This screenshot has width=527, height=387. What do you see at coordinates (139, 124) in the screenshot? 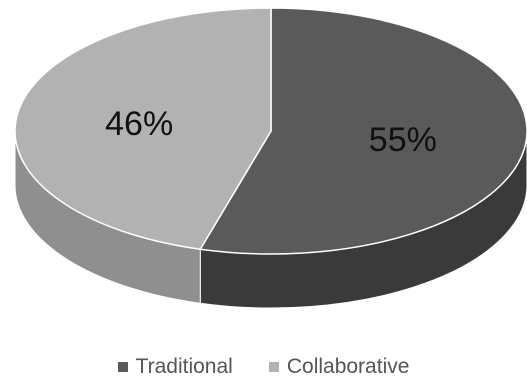
I see `data-label-collaborative: 46%` at bounding box center [139, 124].